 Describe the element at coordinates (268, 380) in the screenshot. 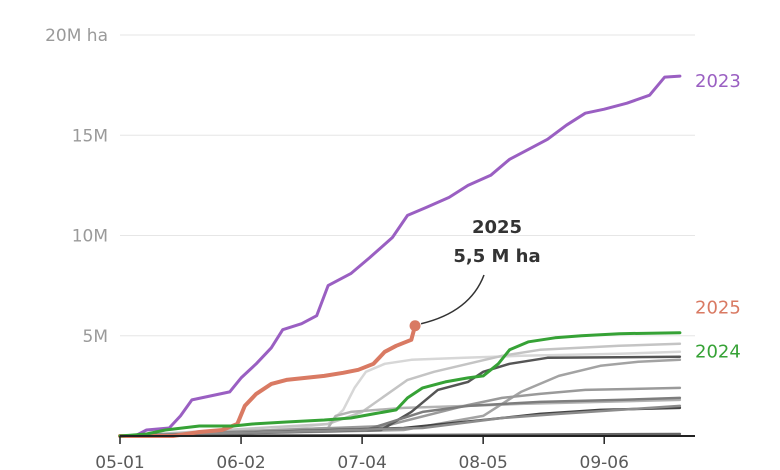

I see `series-line-2025` at that location.